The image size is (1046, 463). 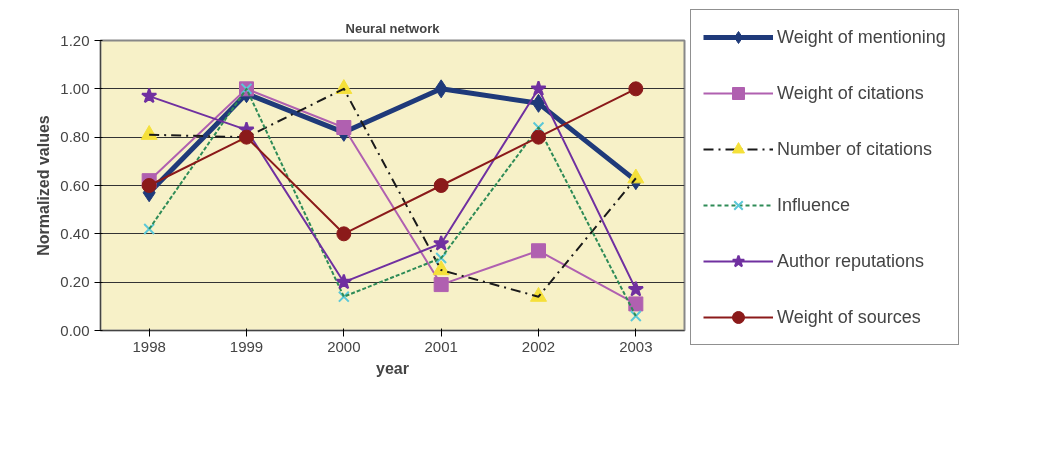 What do you see at coordinates (75, 282) in the screenshot?
I see `y-tick-label: 0.20` at bounding box center [75, 282].